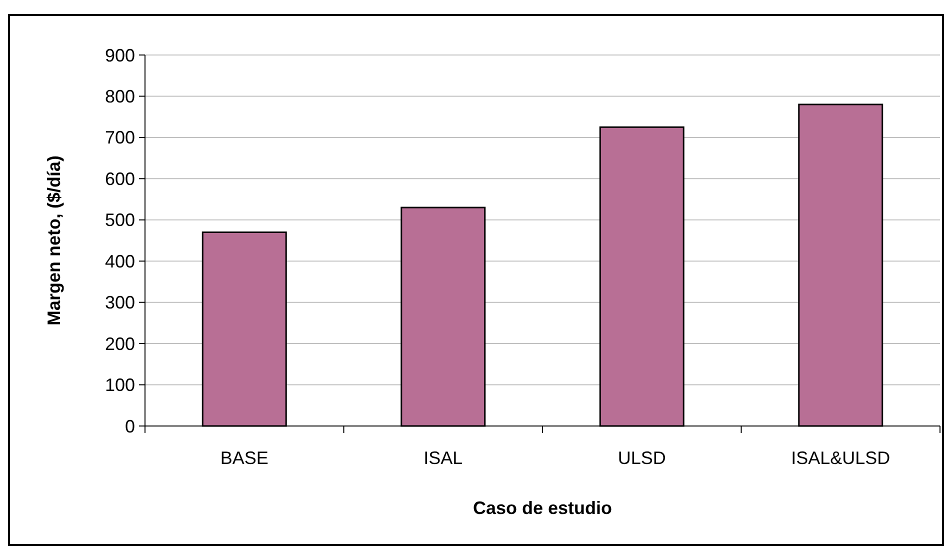  I want to click on y-axis-title: Margen neto, ($/día), so click(54, 240).